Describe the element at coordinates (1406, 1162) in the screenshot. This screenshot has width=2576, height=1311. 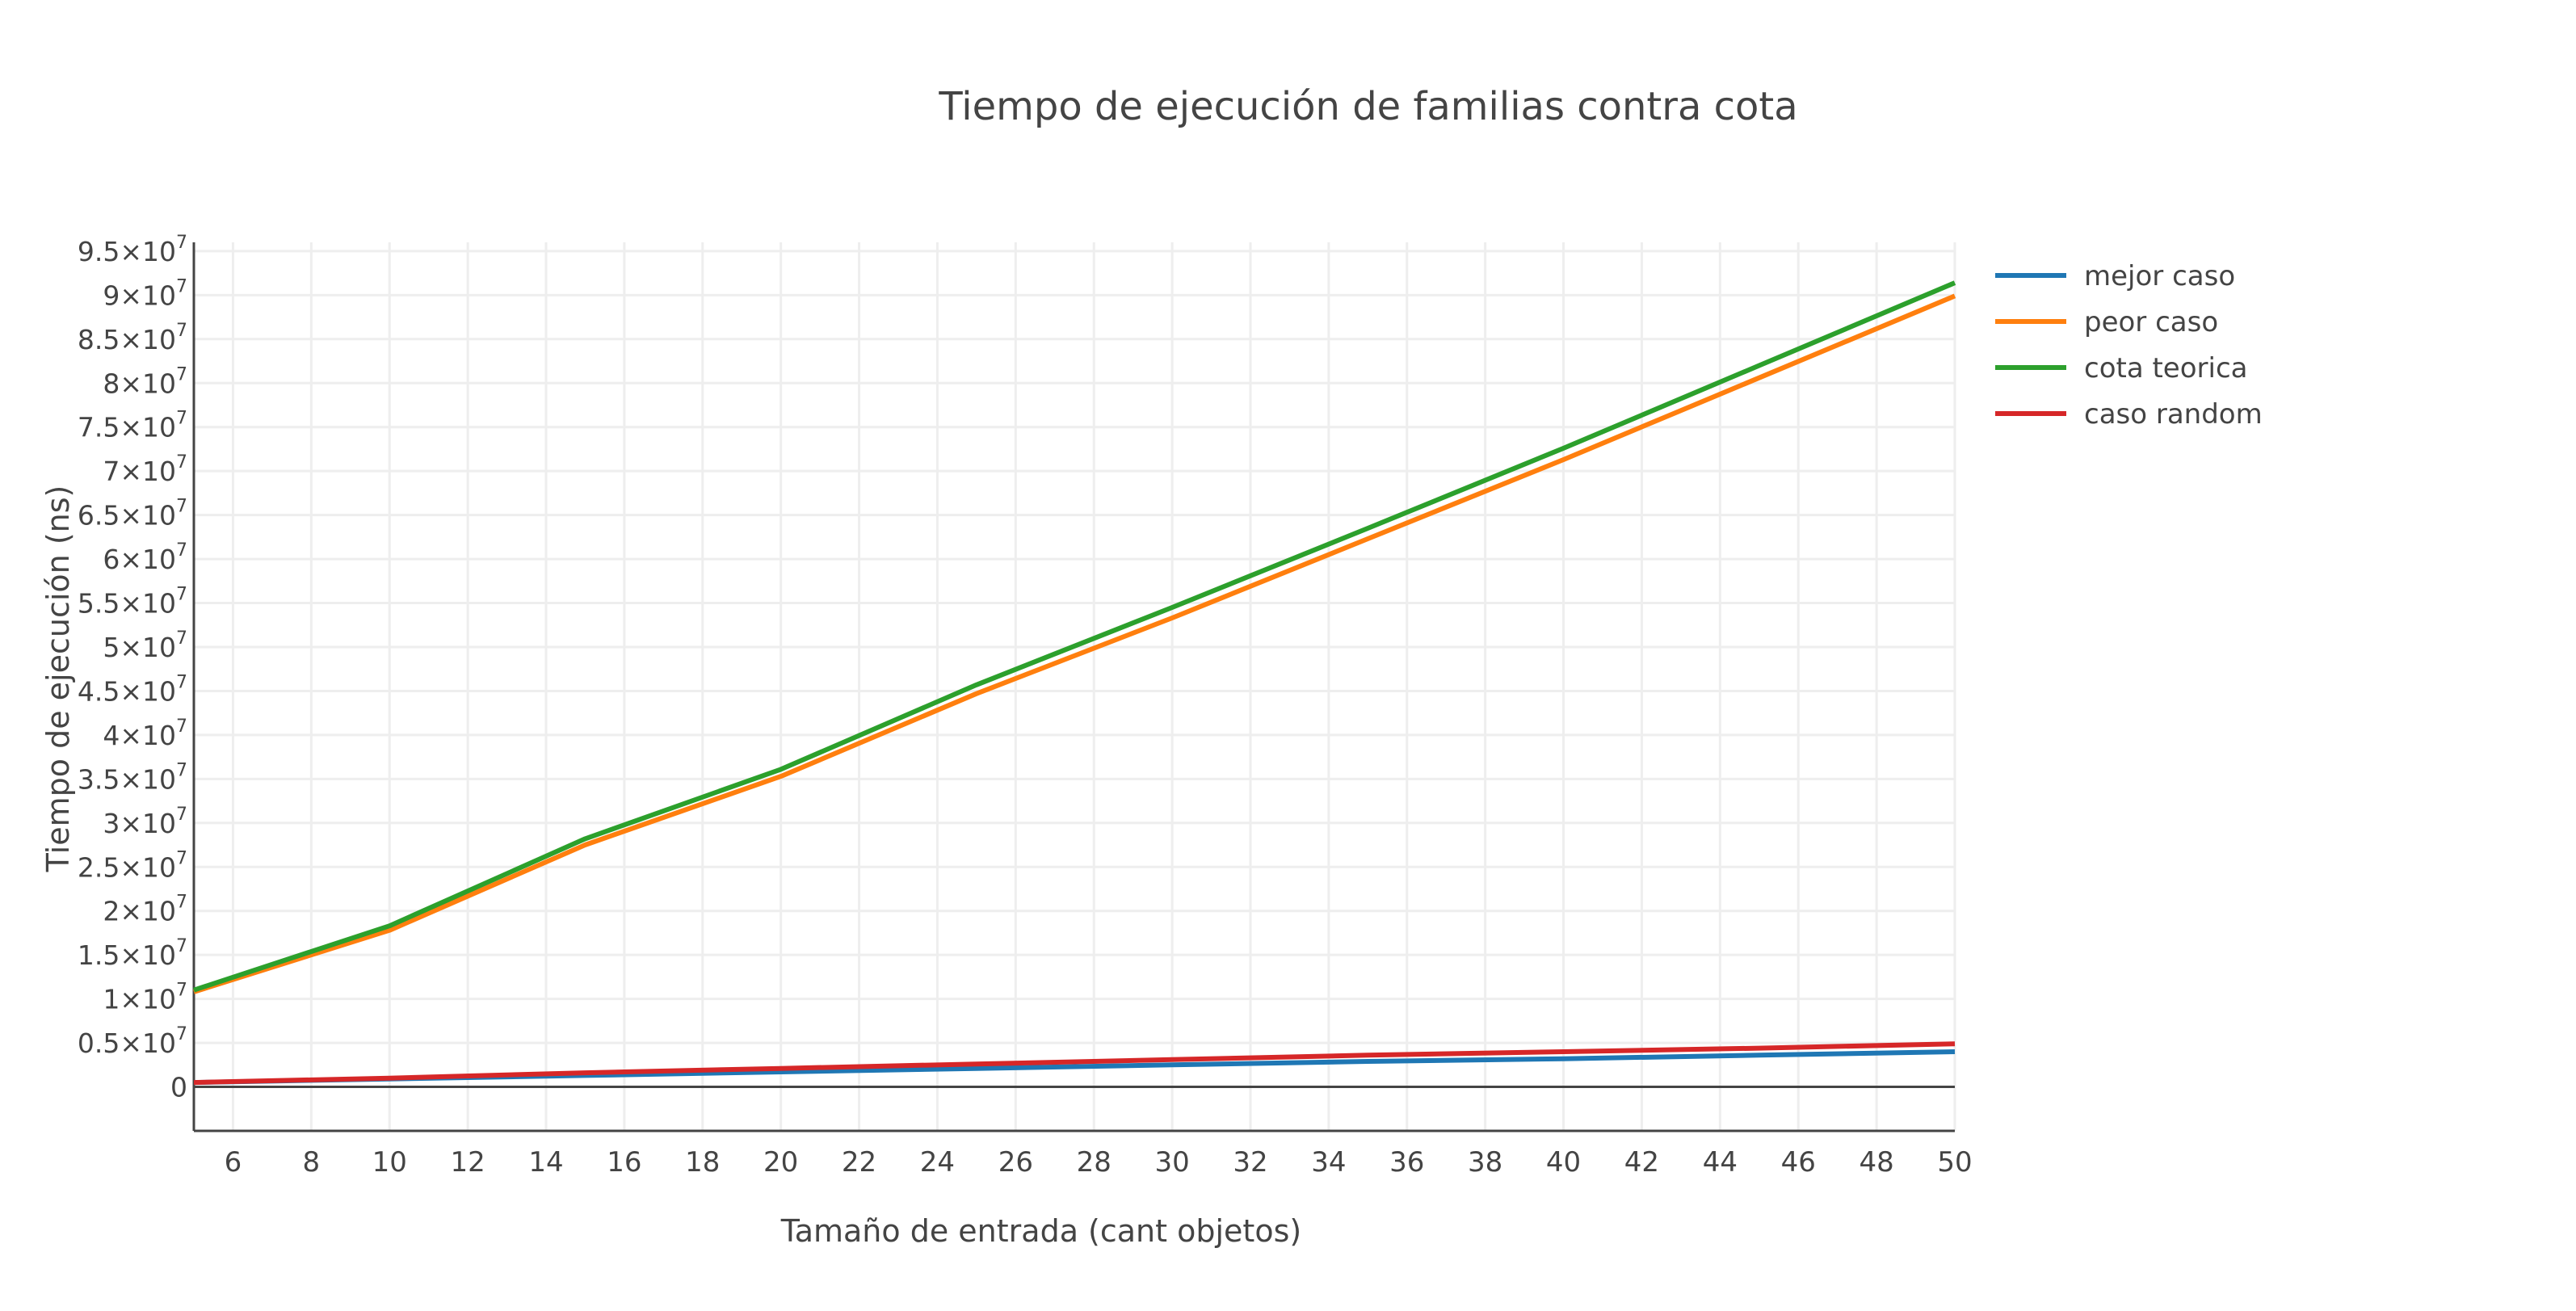
I see `x-tick-label: 36` at that location.